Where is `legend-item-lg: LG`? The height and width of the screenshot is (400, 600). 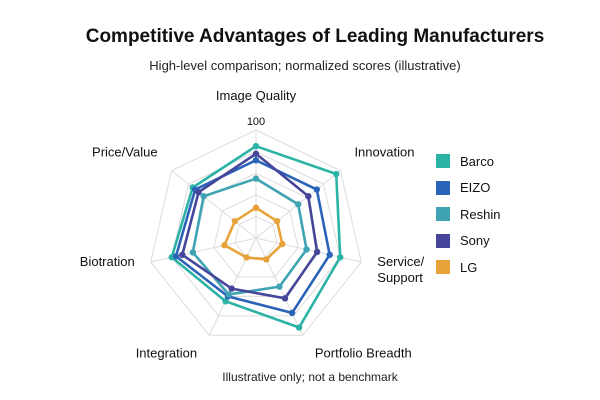 legend-item-lg: LG is located at coordinates (468, 267).